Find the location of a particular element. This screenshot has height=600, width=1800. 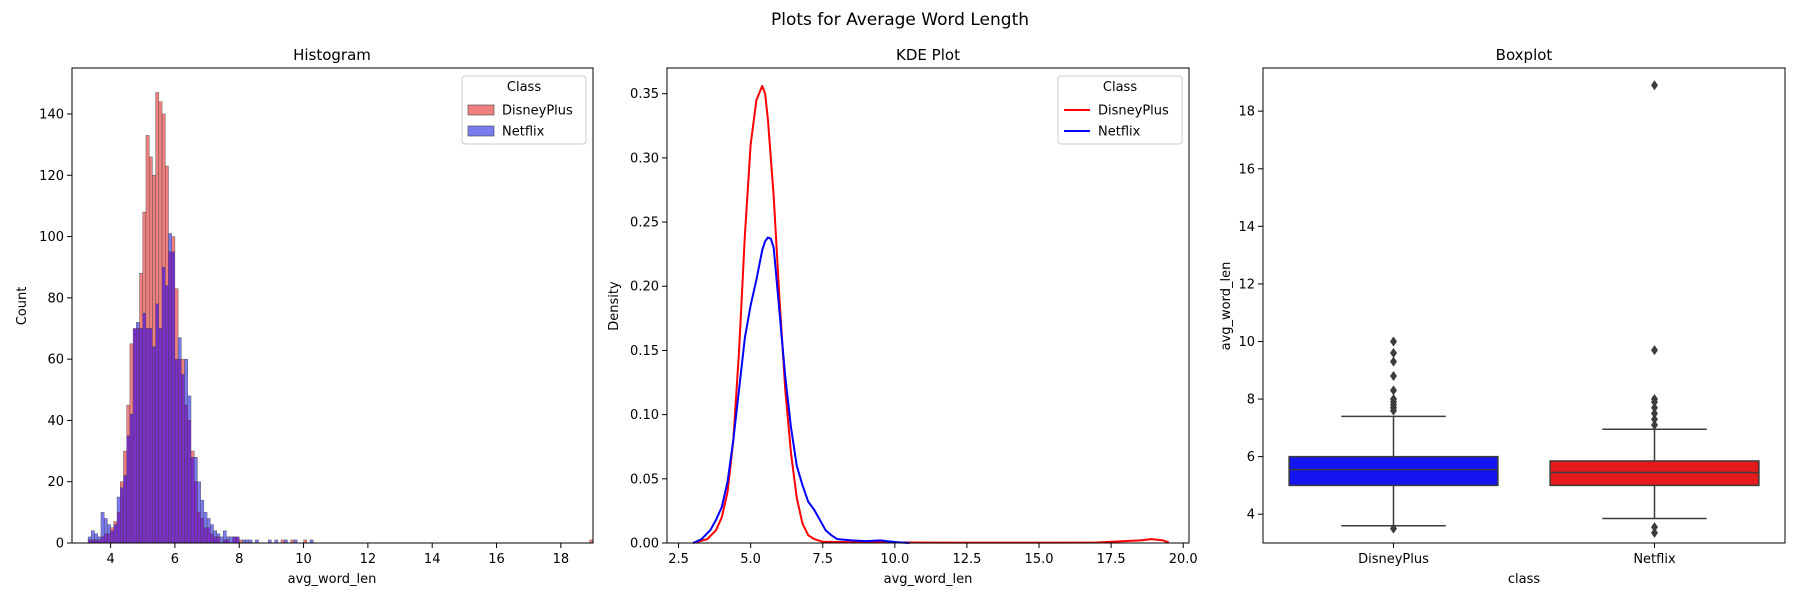

kde-x-tick-label: 2.5 is located at coordinates (678, 559).